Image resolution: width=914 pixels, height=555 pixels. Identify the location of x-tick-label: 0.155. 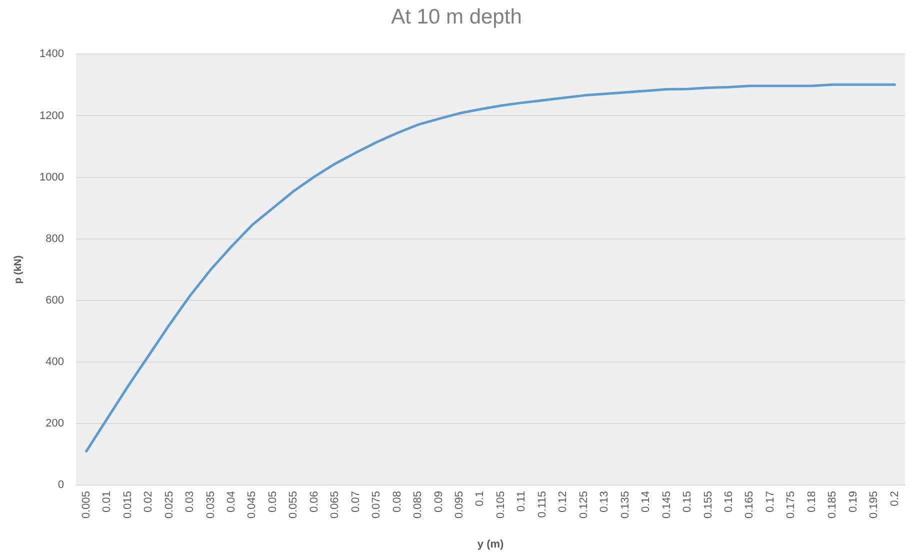
(708, 505).